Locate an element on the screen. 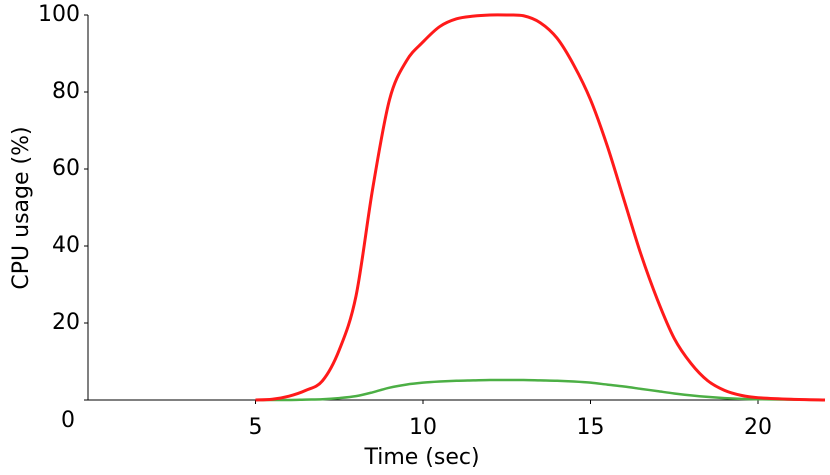  x-tick-label: 15 is located at coordinates (591, 427).